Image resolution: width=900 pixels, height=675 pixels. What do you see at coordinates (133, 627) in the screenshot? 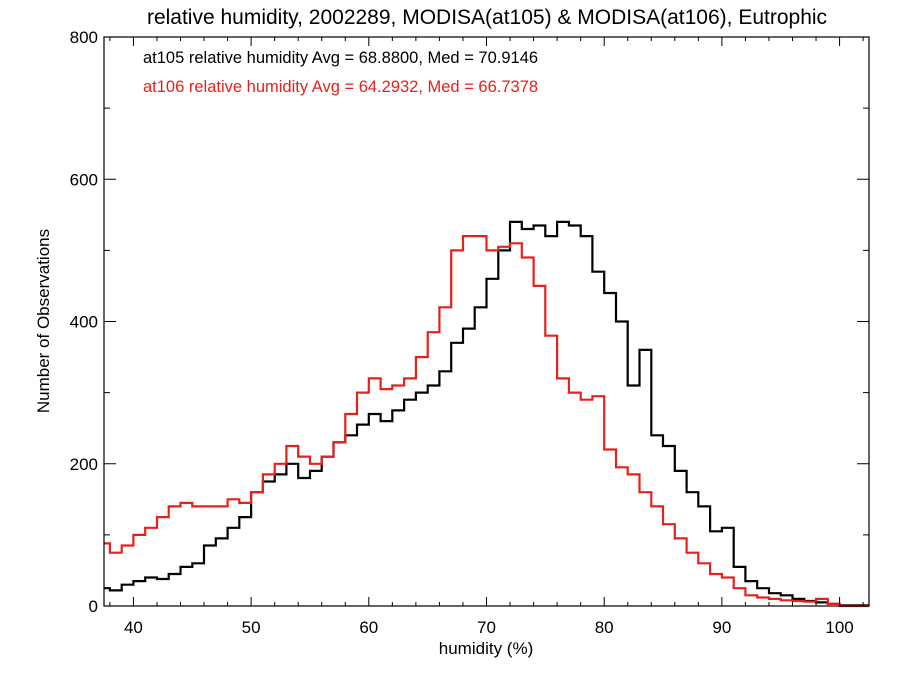
I see `x-tick-label: 40` at bounding box center [133, 627].